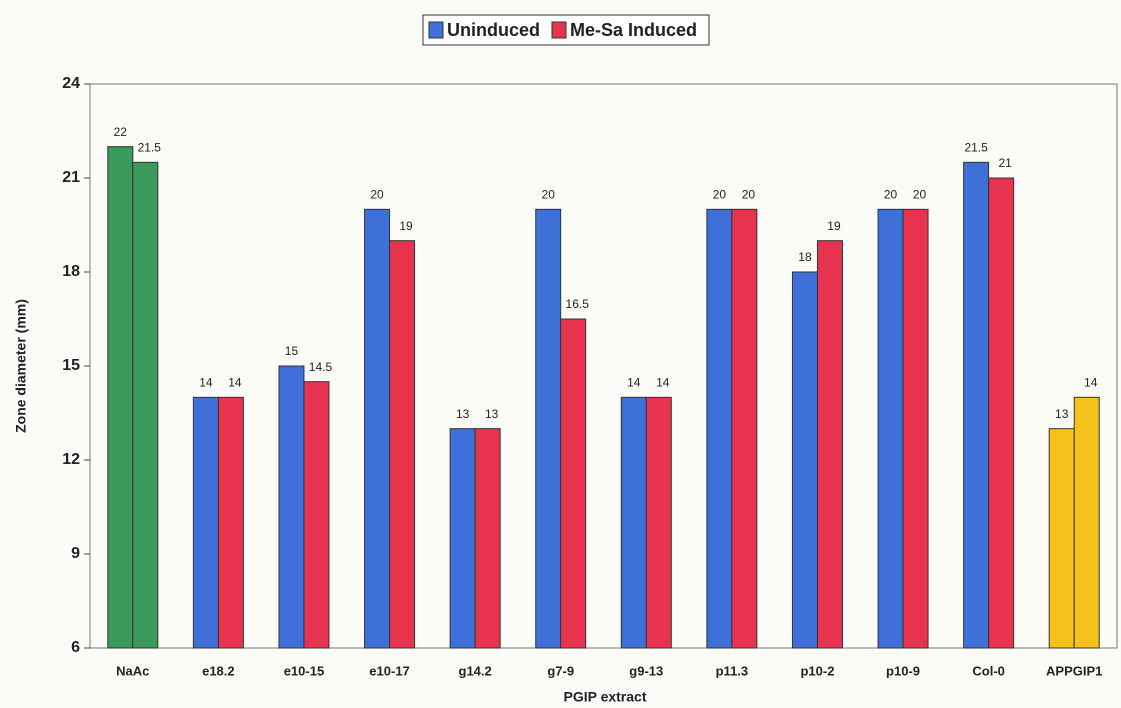 This screenshot has height=708, width=1121. I want to click on x-tick-label: APPGIP1, so click(1074, 670).